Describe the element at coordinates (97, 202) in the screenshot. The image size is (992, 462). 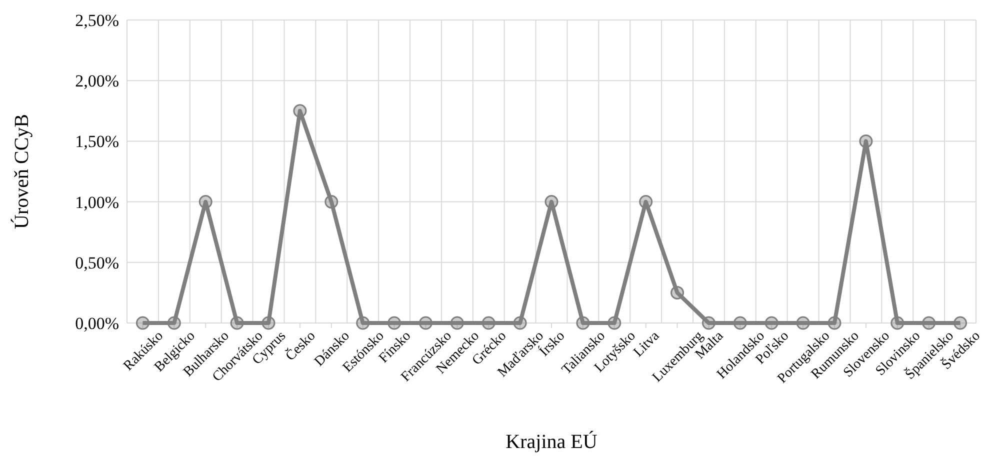
I see `y-tick-label: 1,00%` at that location.